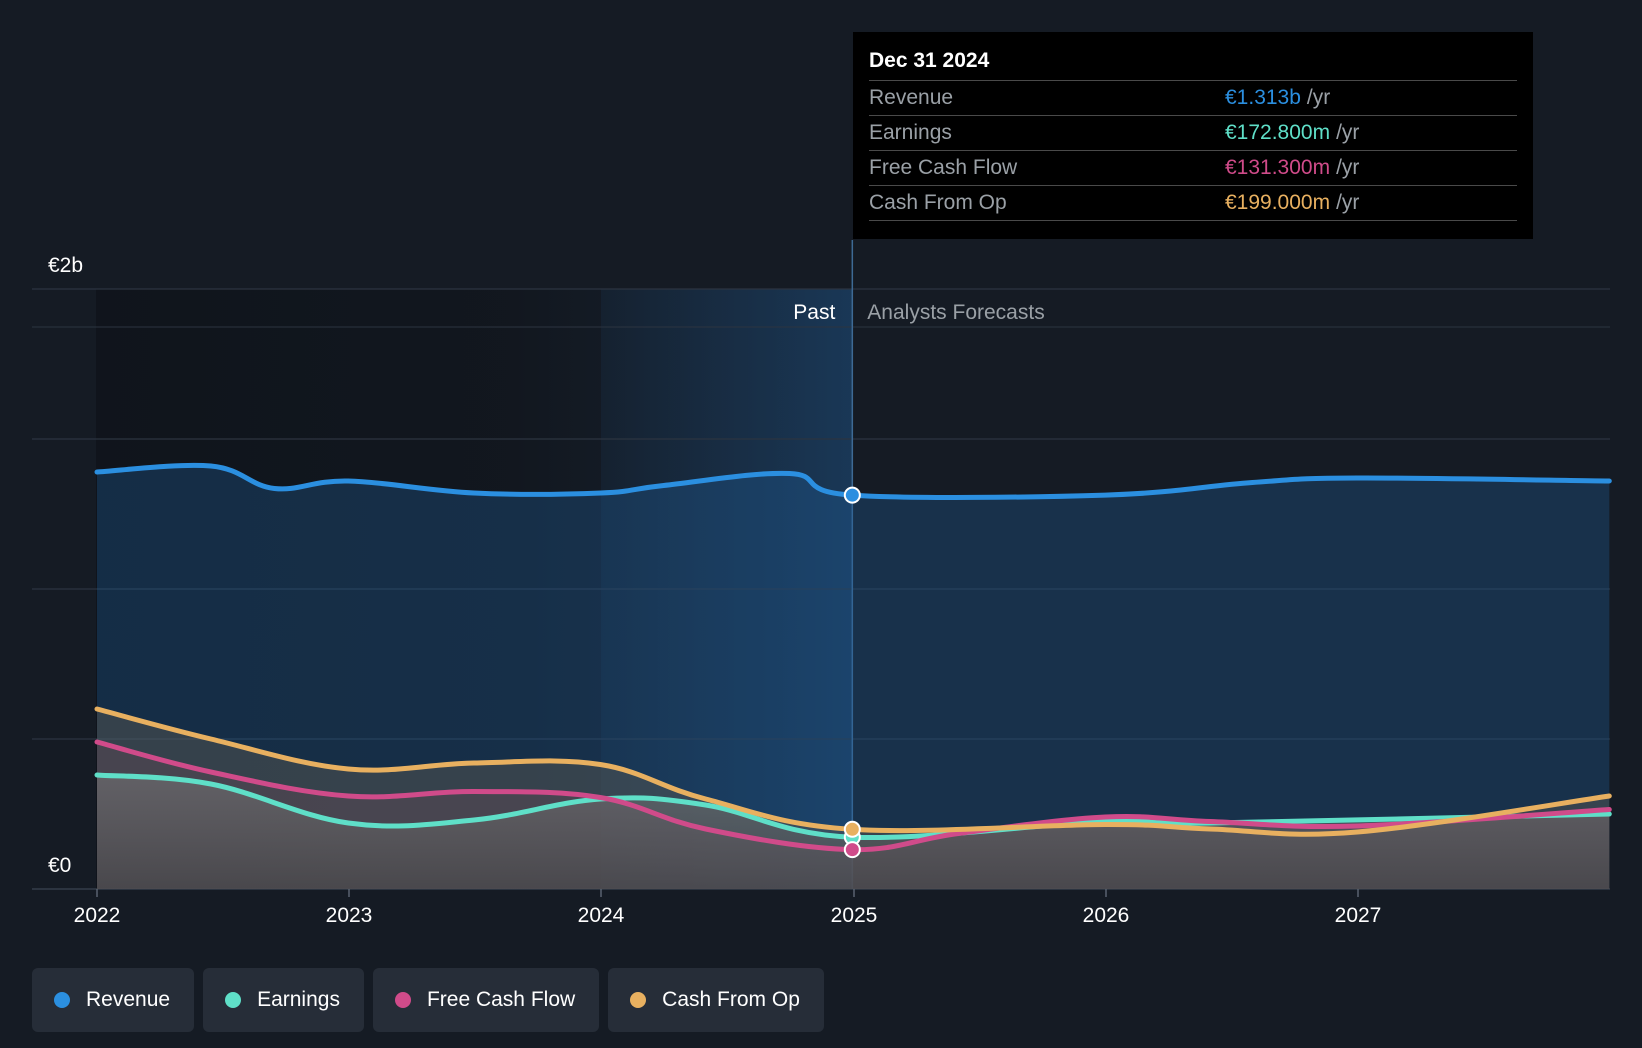 Image resolution: width=1642 pixels, height=1048 pixels. What do you see at coordinates (1263, 97) in the screenshot?
I see `tooltip-value: €1.313b` at bounding box center [1263, 97].